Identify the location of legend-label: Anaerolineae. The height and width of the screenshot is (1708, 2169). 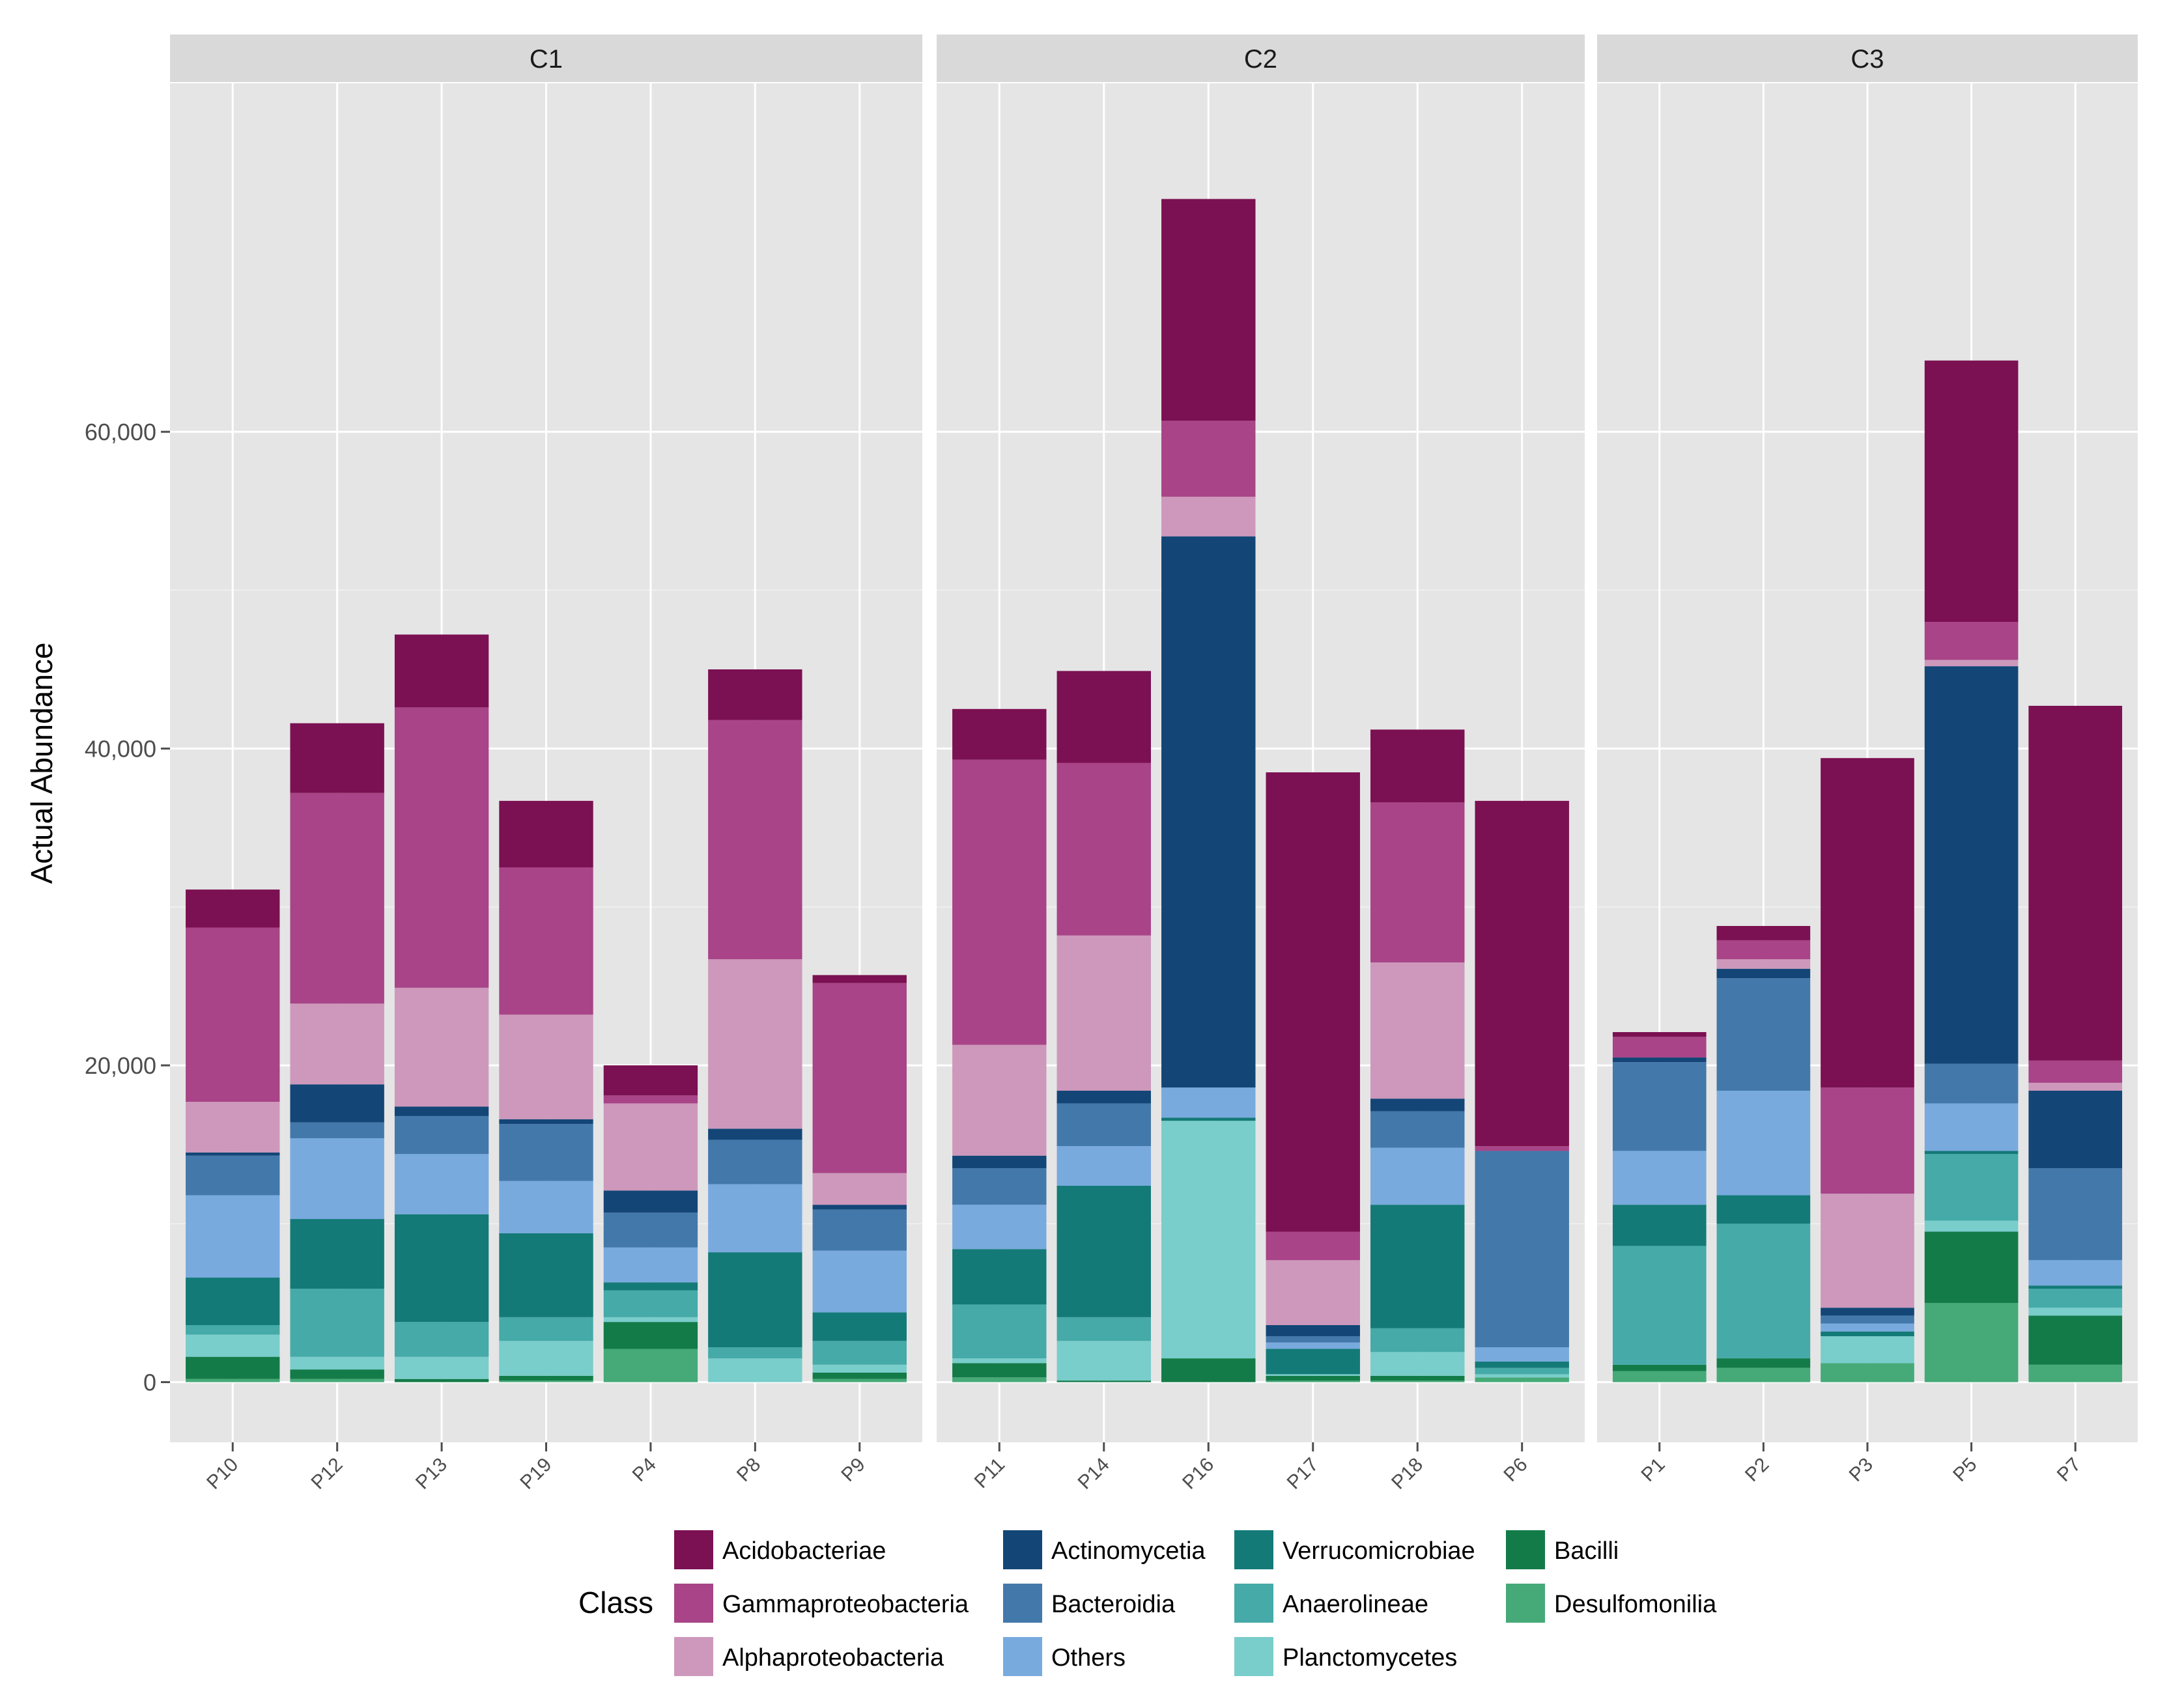
(1355, 1605).